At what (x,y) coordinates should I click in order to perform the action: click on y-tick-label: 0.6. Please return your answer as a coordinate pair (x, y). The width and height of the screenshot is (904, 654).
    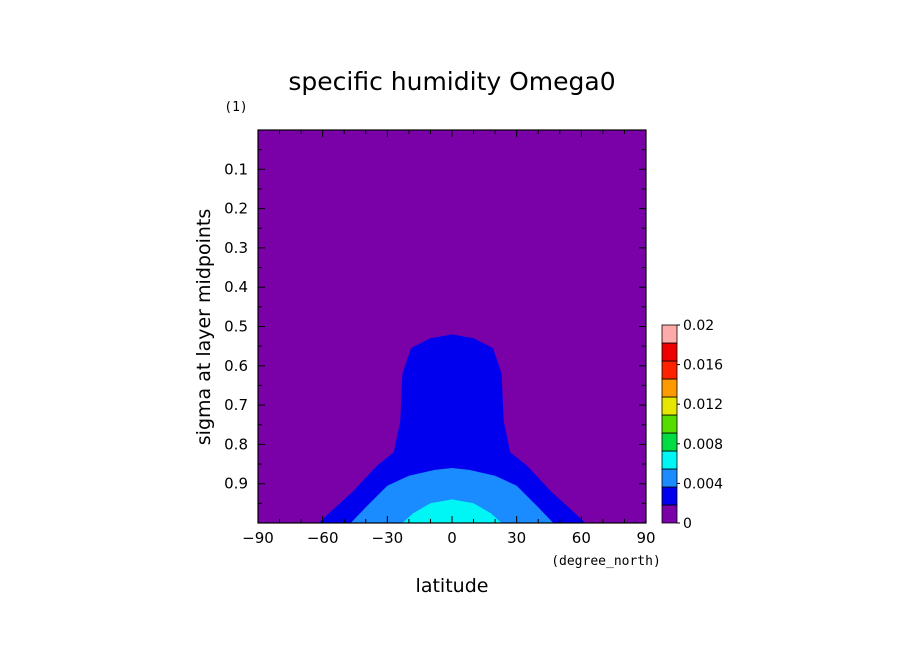
    Looking at the image, I should click on (236, 366).